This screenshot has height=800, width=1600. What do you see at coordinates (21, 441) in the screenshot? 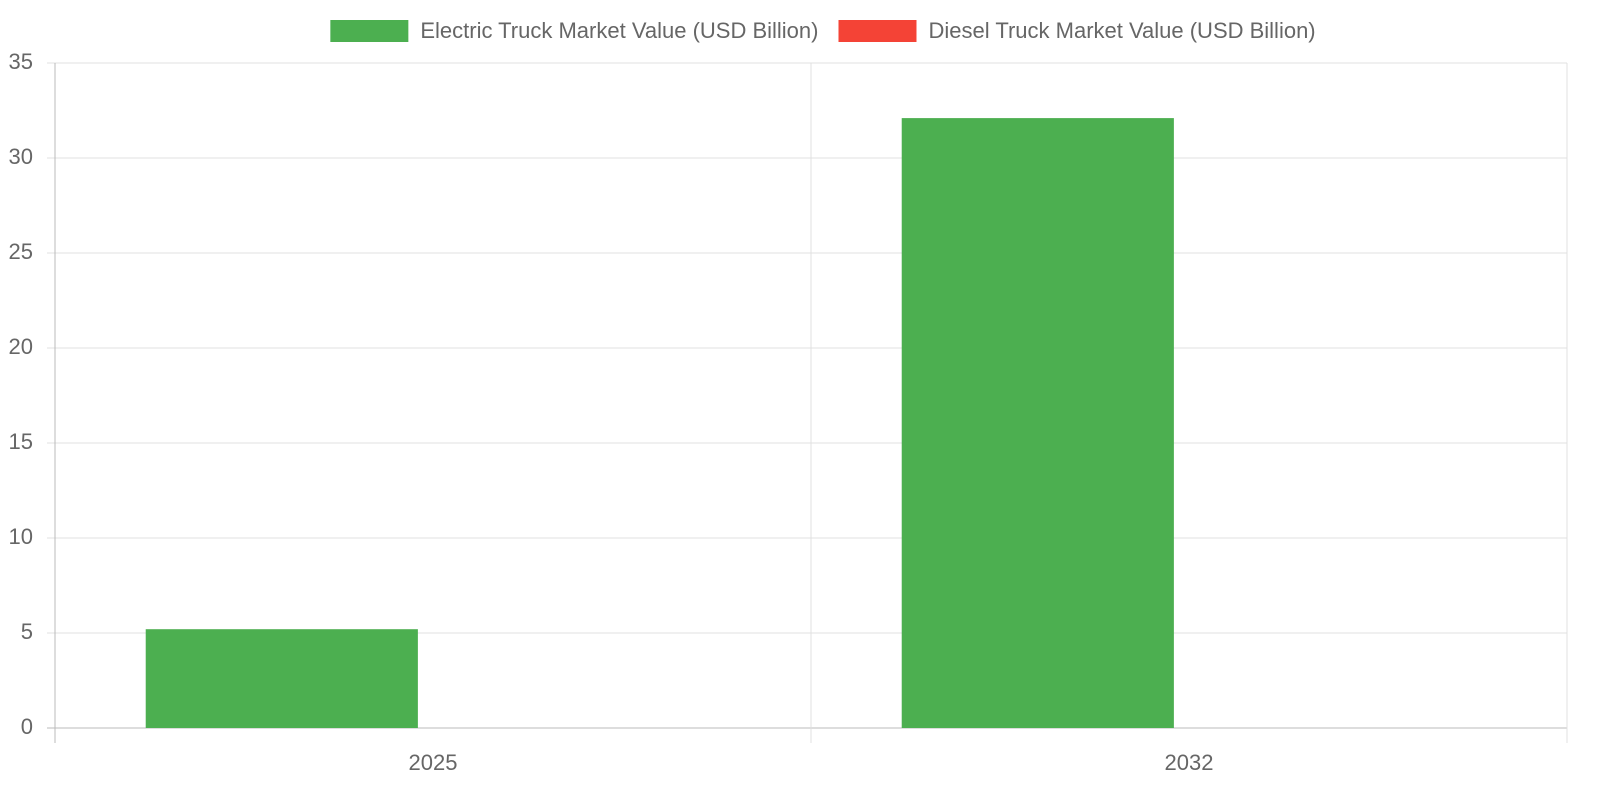
I see `y-tick-label: 15` at bounding box center [21, 441].